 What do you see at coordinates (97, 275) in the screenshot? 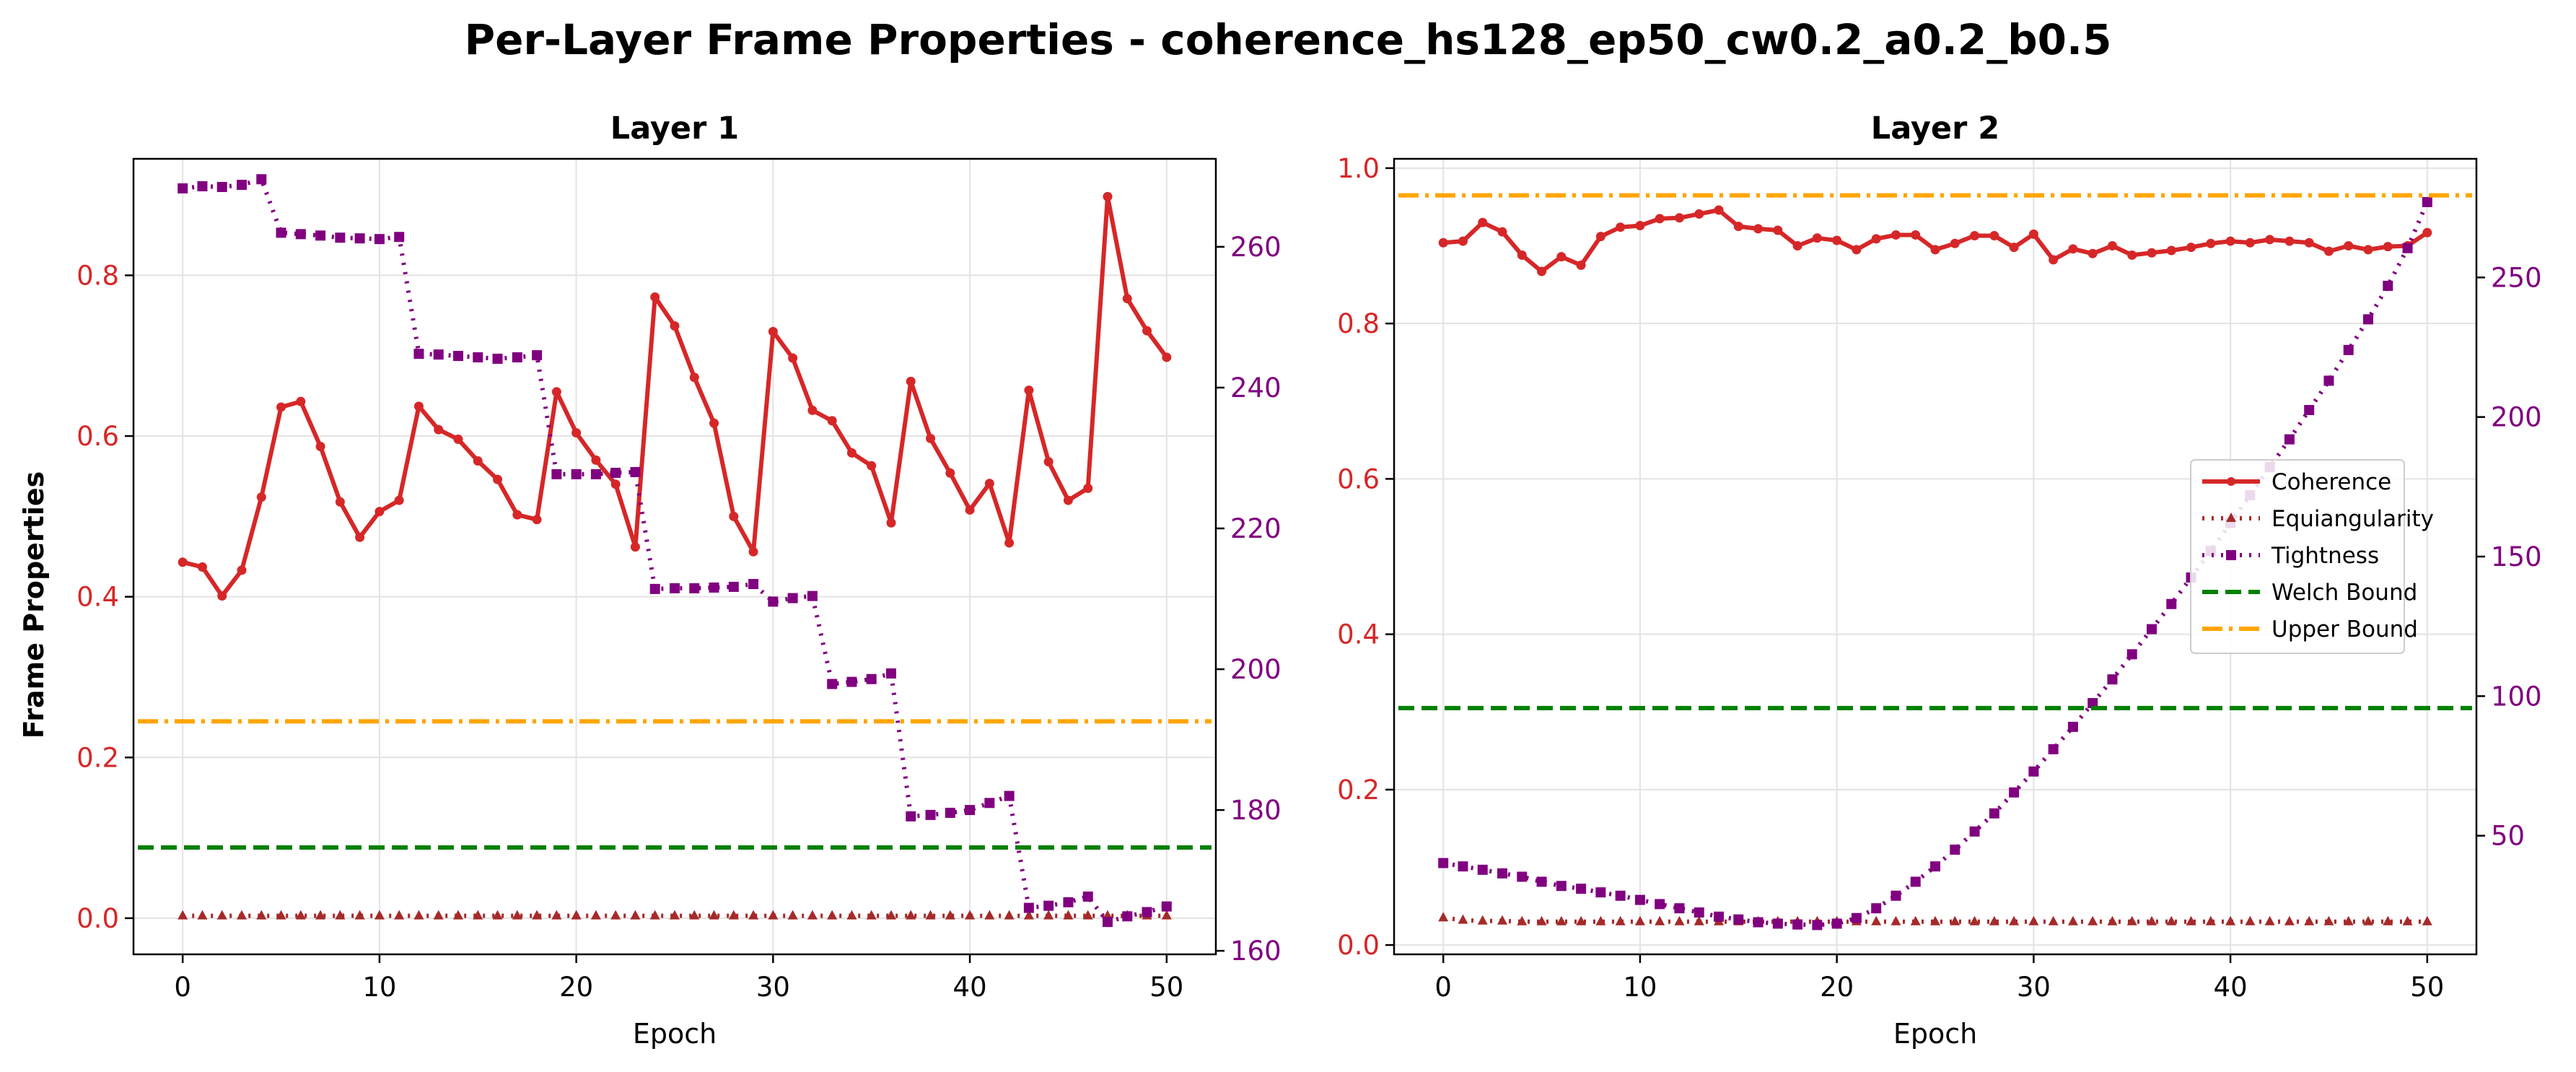
I see `layer-1-left-tick-label: 0.8` at bounding box center [97, 275].